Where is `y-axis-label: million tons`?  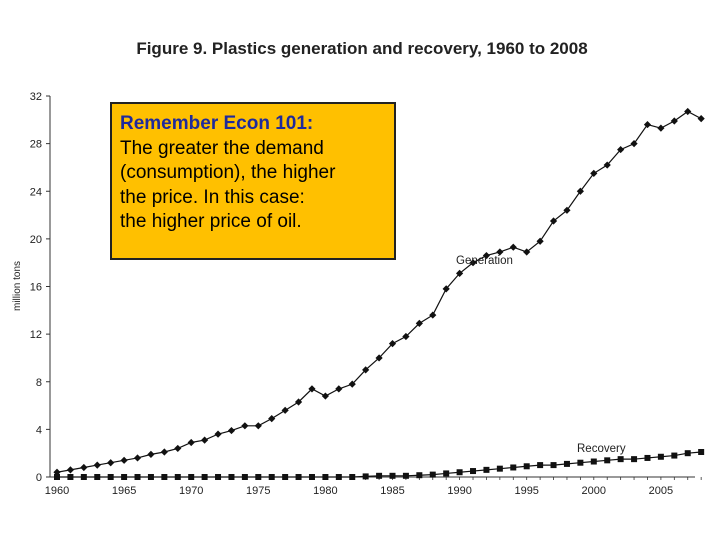
y-axis-label: million tons is located at coordinates (17, 286).